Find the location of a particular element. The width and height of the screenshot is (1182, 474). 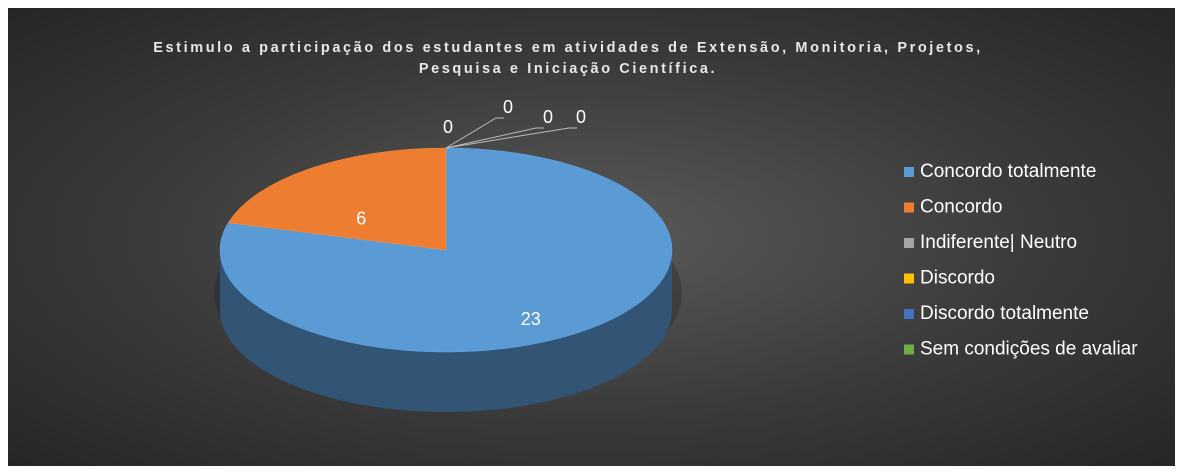

legend-label: Discordo totalmente is located at coordinates (1004, 313).